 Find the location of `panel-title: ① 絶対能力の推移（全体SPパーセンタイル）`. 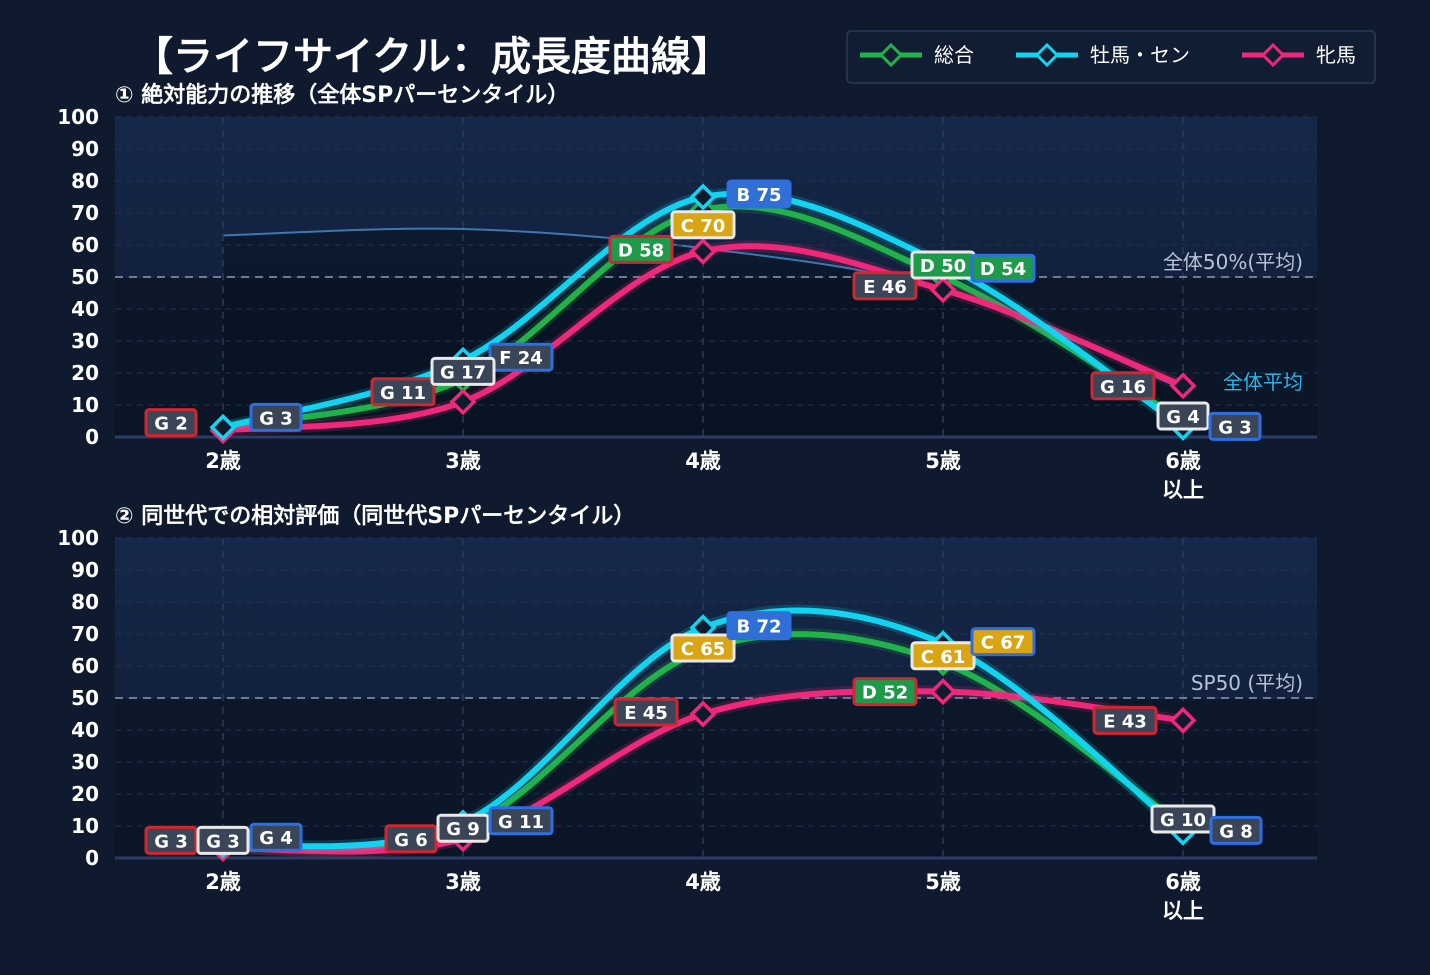

panel-title: ① 絶対能力の推移（全体SPパーセンタイル） is located at coordinates (342, 95).